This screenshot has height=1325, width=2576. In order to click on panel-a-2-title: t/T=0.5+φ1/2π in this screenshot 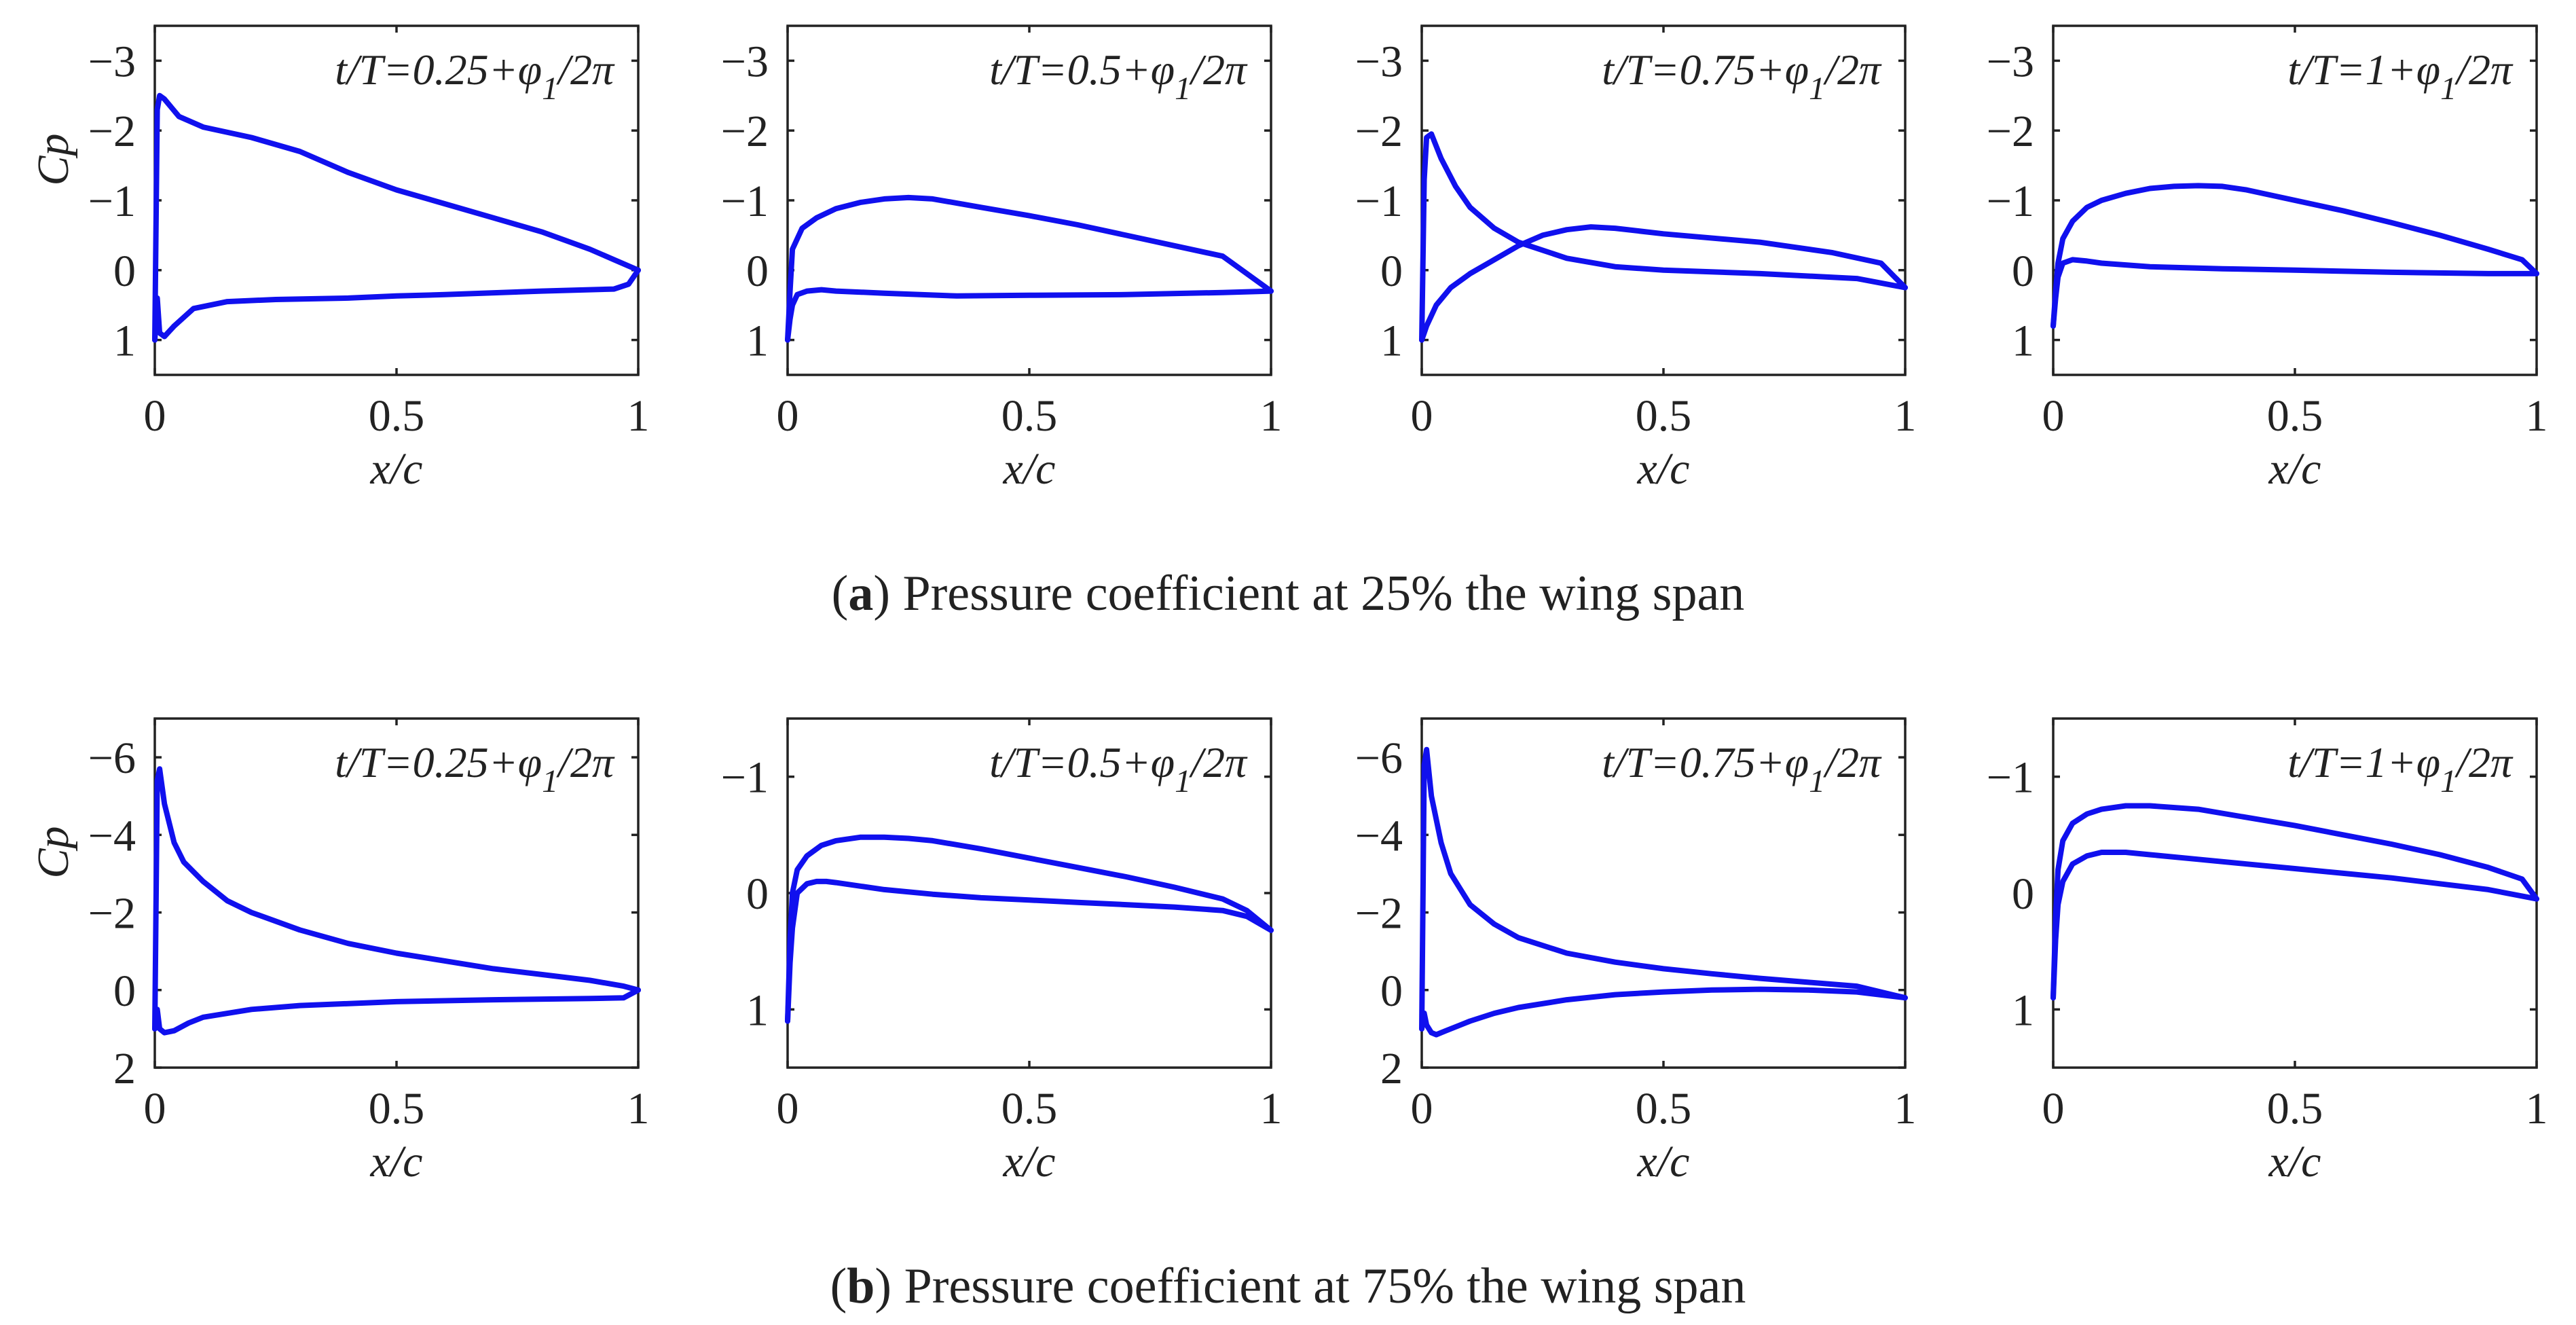, I will do `click(1118, 76)`.